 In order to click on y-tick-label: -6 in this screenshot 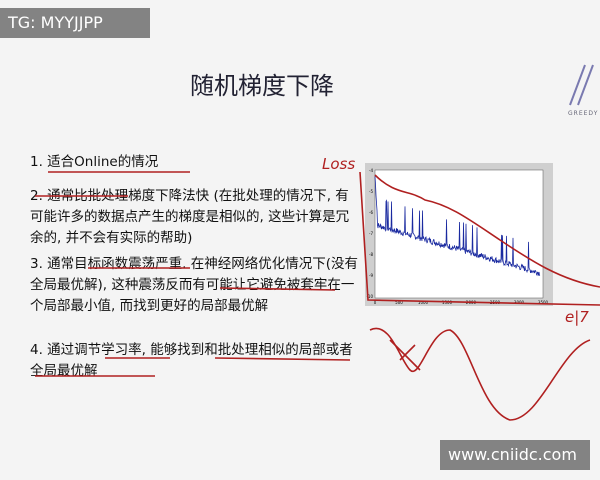, I will do `click(371, 212)`.